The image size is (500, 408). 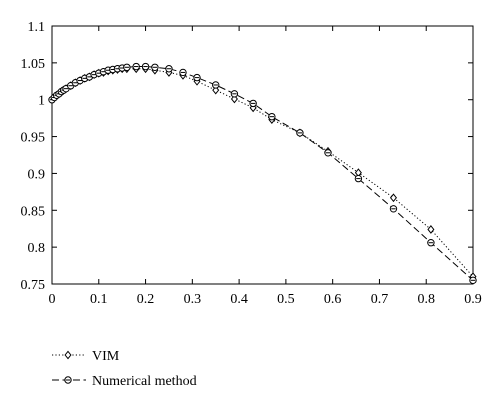 What do you see at coordinates (99, 299) in the screenshot?
I see `x-tick-label: 0.1` at bounding box center [99, 299].